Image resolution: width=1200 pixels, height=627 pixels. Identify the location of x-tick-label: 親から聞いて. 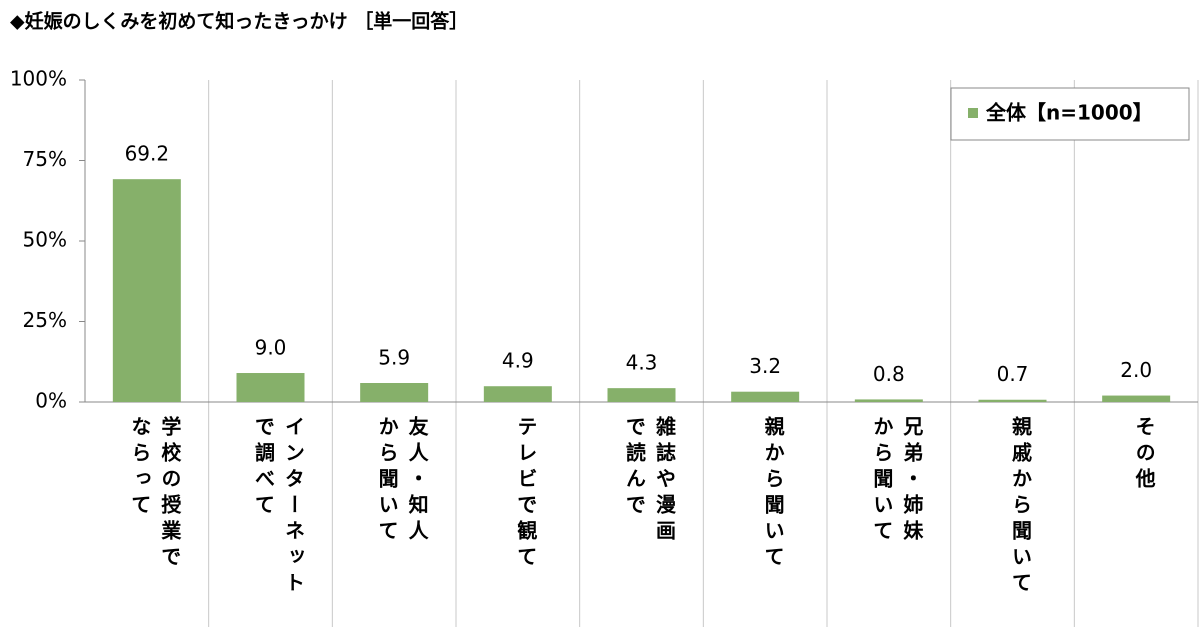
(773, 494).